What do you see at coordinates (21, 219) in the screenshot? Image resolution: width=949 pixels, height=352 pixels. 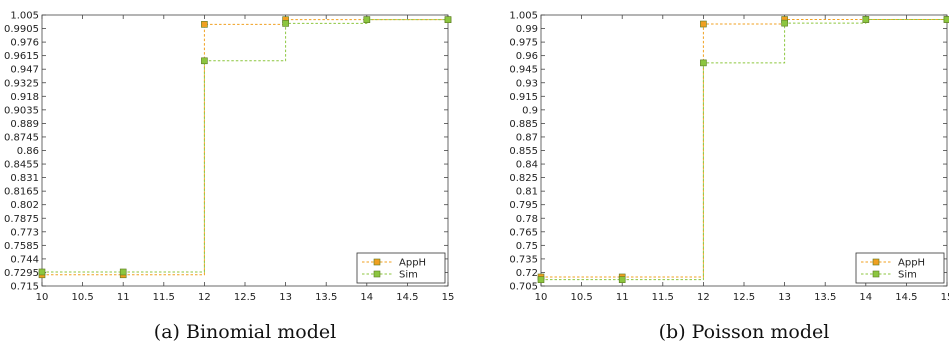 I see `y-tick-label: 0.7875` at bounding box center [21, 219].